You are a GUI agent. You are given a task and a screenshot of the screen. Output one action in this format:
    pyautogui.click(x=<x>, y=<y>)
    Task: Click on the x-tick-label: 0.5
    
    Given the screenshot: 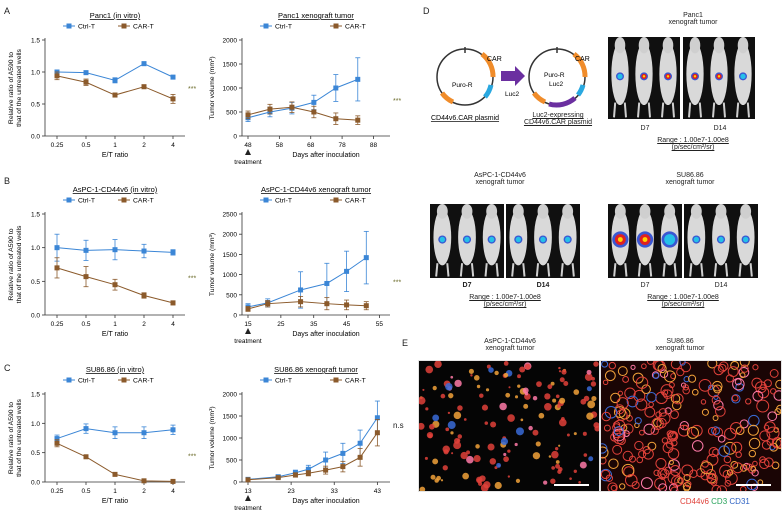 What is the action you would take?
    pyautogui.click(x=85, y=145)
    